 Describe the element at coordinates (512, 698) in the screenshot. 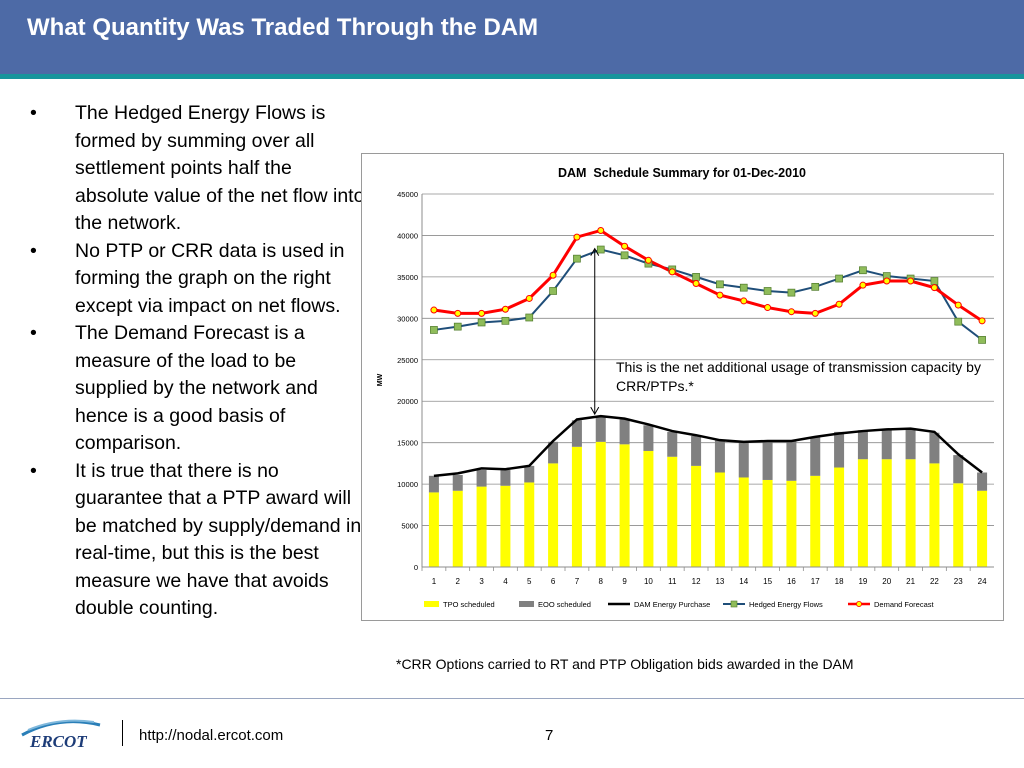

I see `footer-rule` at that location.